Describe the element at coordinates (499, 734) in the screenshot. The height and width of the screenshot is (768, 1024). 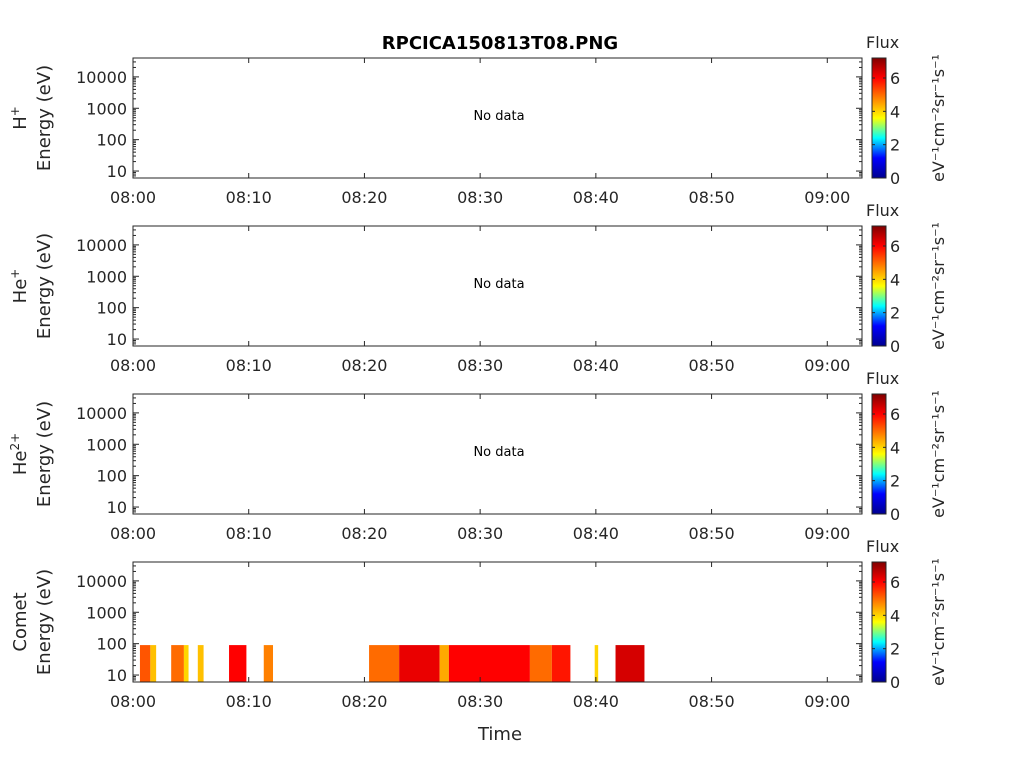
I see `x-axis-title: Time` at that location.